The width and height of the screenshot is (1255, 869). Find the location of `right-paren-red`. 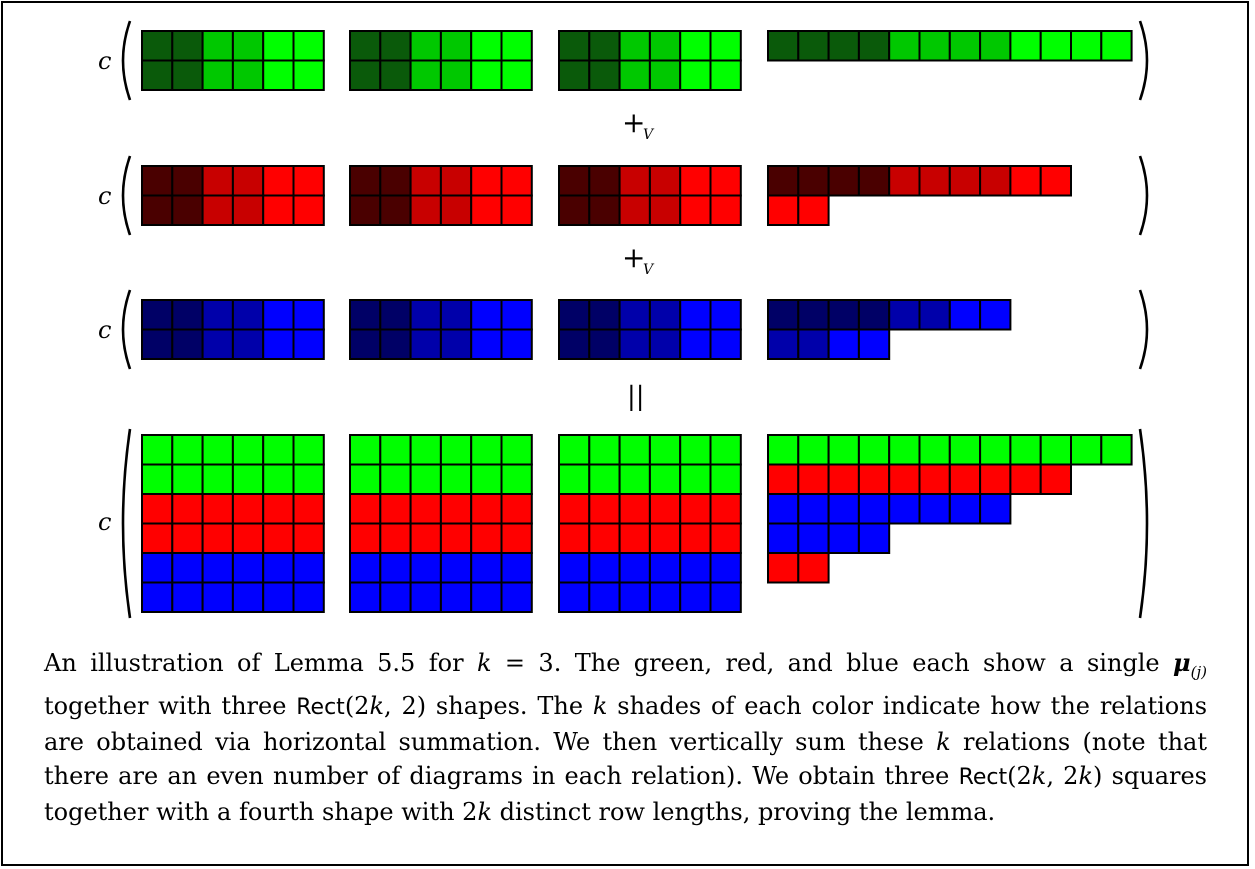

right-paren-red is located at coordinates (1143, 195).